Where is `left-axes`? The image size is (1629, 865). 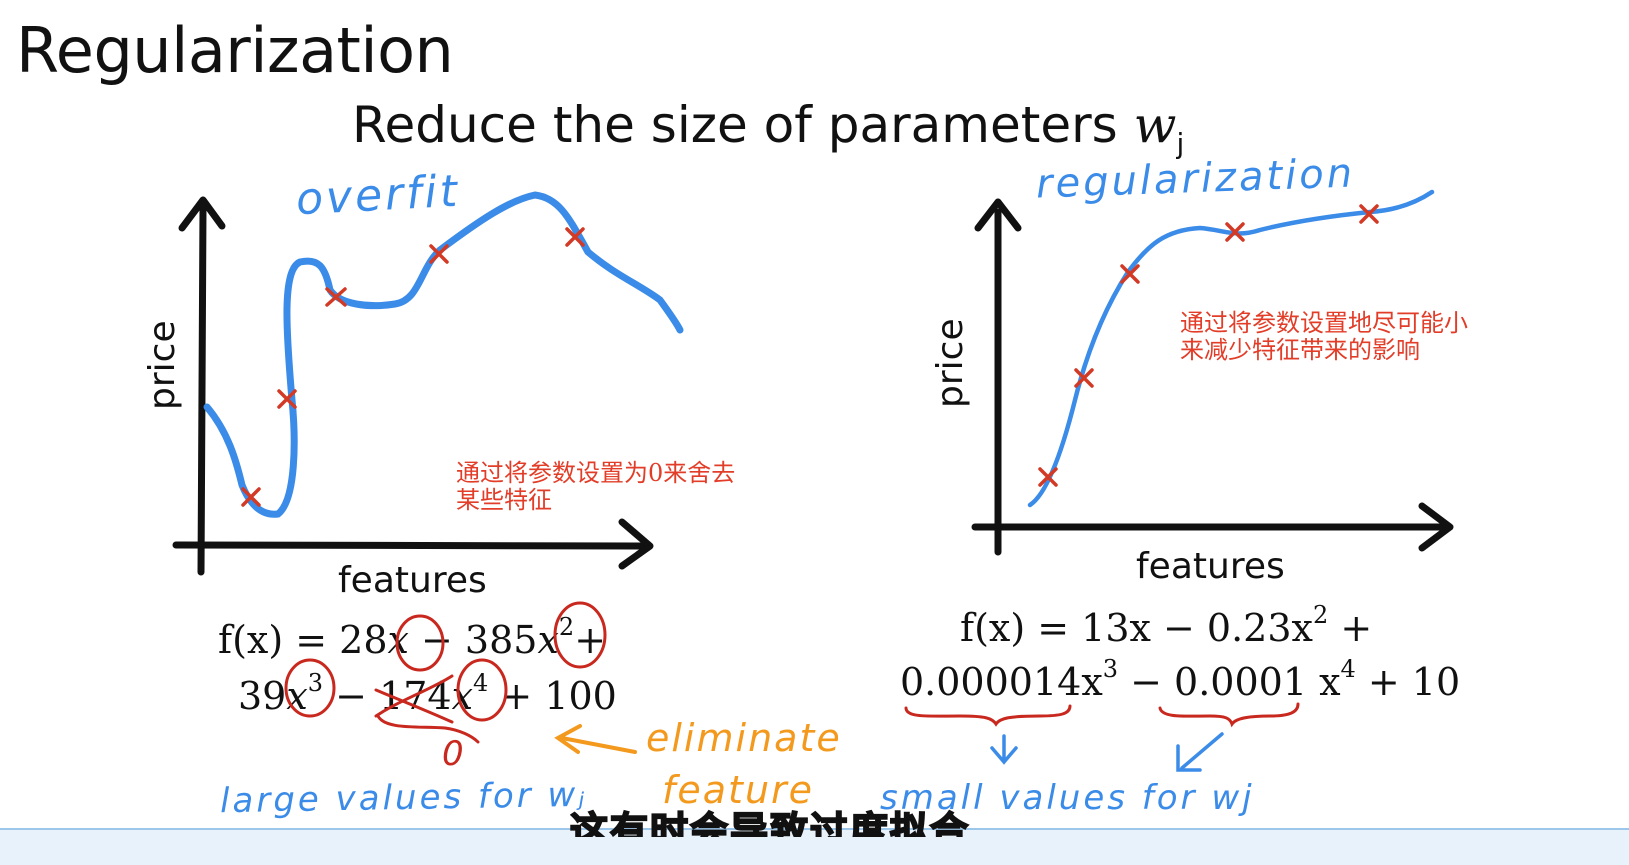 left-axes is located at coordinates (413, 386).